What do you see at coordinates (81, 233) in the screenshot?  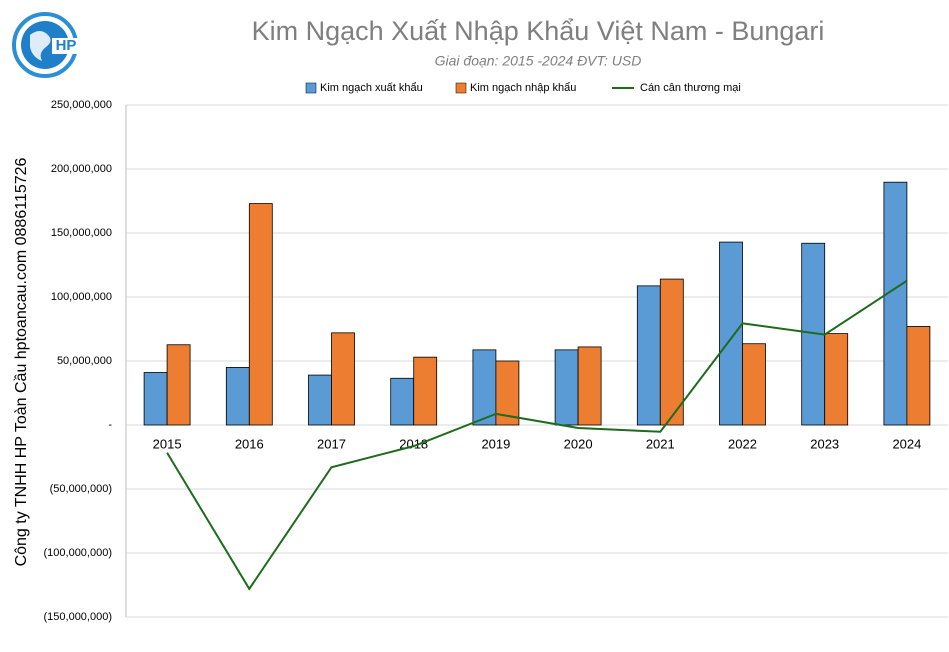 I see `y-tick-label: 150,000,000` at bounding box center [81, 233].